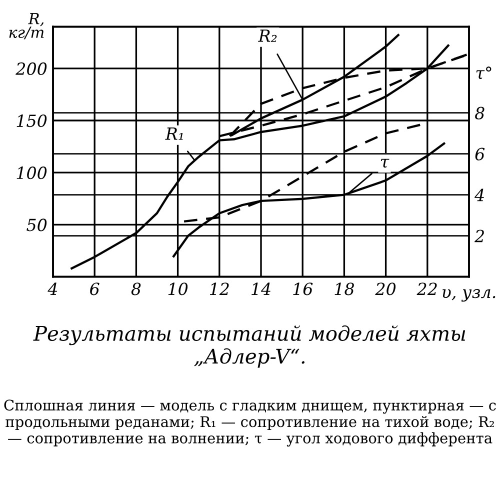 The height and width of the screenshot is (478, 500). What do you see at coordinates (31, 121) in the screenshot?
I see `y-tick-label: 150` at bounding box center [31, 121].